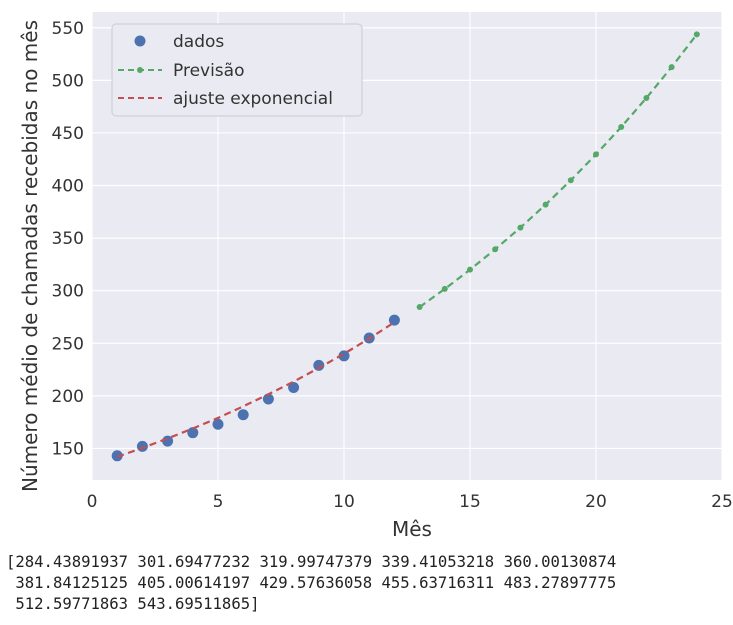 This screenshot has width=733, height=625. I want to click on y-tick-label: 400, so click(68, 187).